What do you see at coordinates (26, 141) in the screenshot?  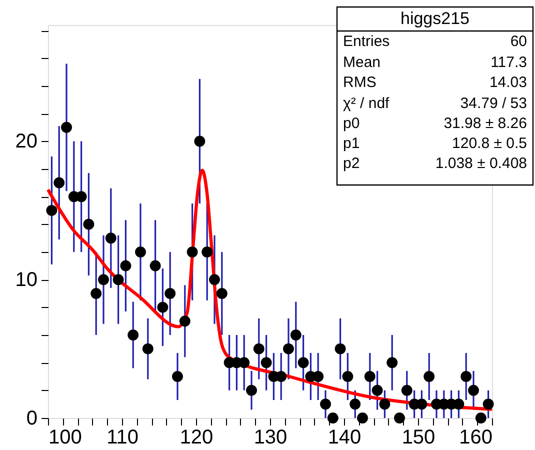 I see `y-tick-label: 20` at bounding box center [26, 141].